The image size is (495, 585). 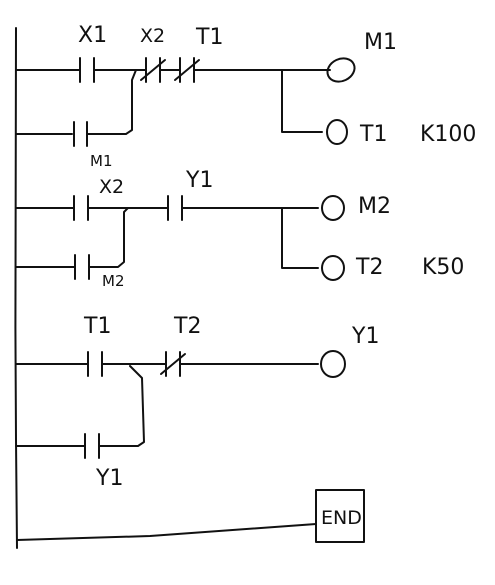 What do you see at coordinates (187, 326) in the screenshot?
I see `rung-3-contact-2-label: T2` at bounding box center [187, 326].